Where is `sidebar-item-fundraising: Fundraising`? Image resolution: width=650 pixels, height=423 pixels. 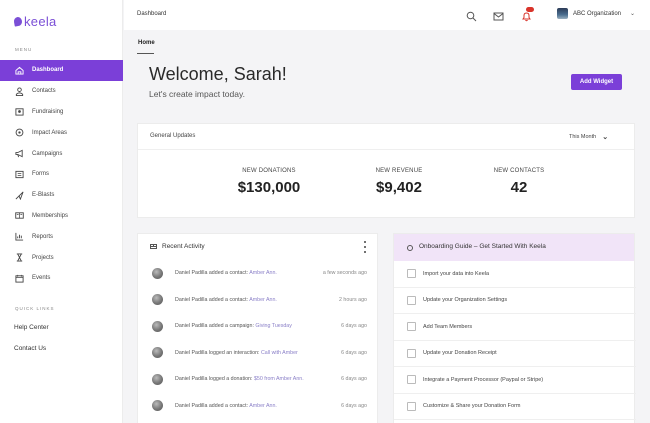
sidebar-item-fundraising: Fundraising is located at coordinates (61, 112).